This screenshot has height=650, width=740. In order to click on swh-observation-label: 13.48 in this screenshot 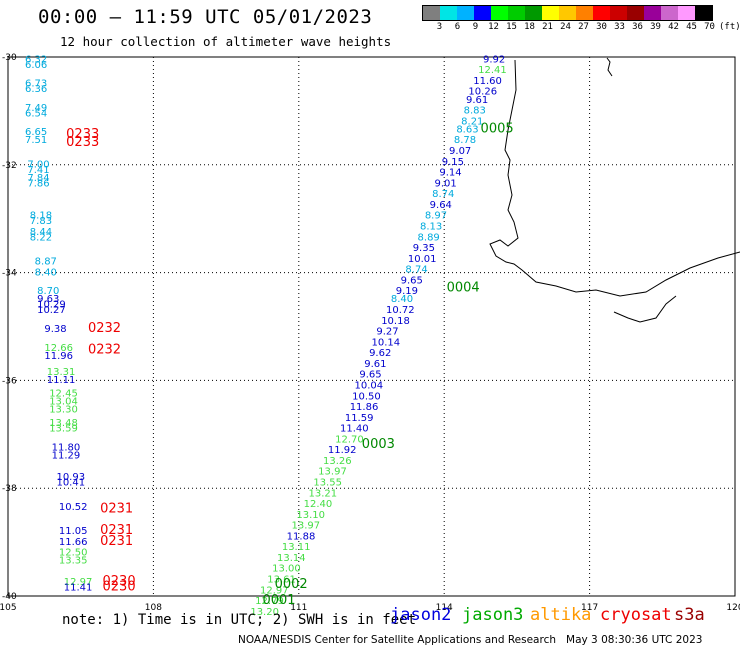, I will do `click(63, 423)`.